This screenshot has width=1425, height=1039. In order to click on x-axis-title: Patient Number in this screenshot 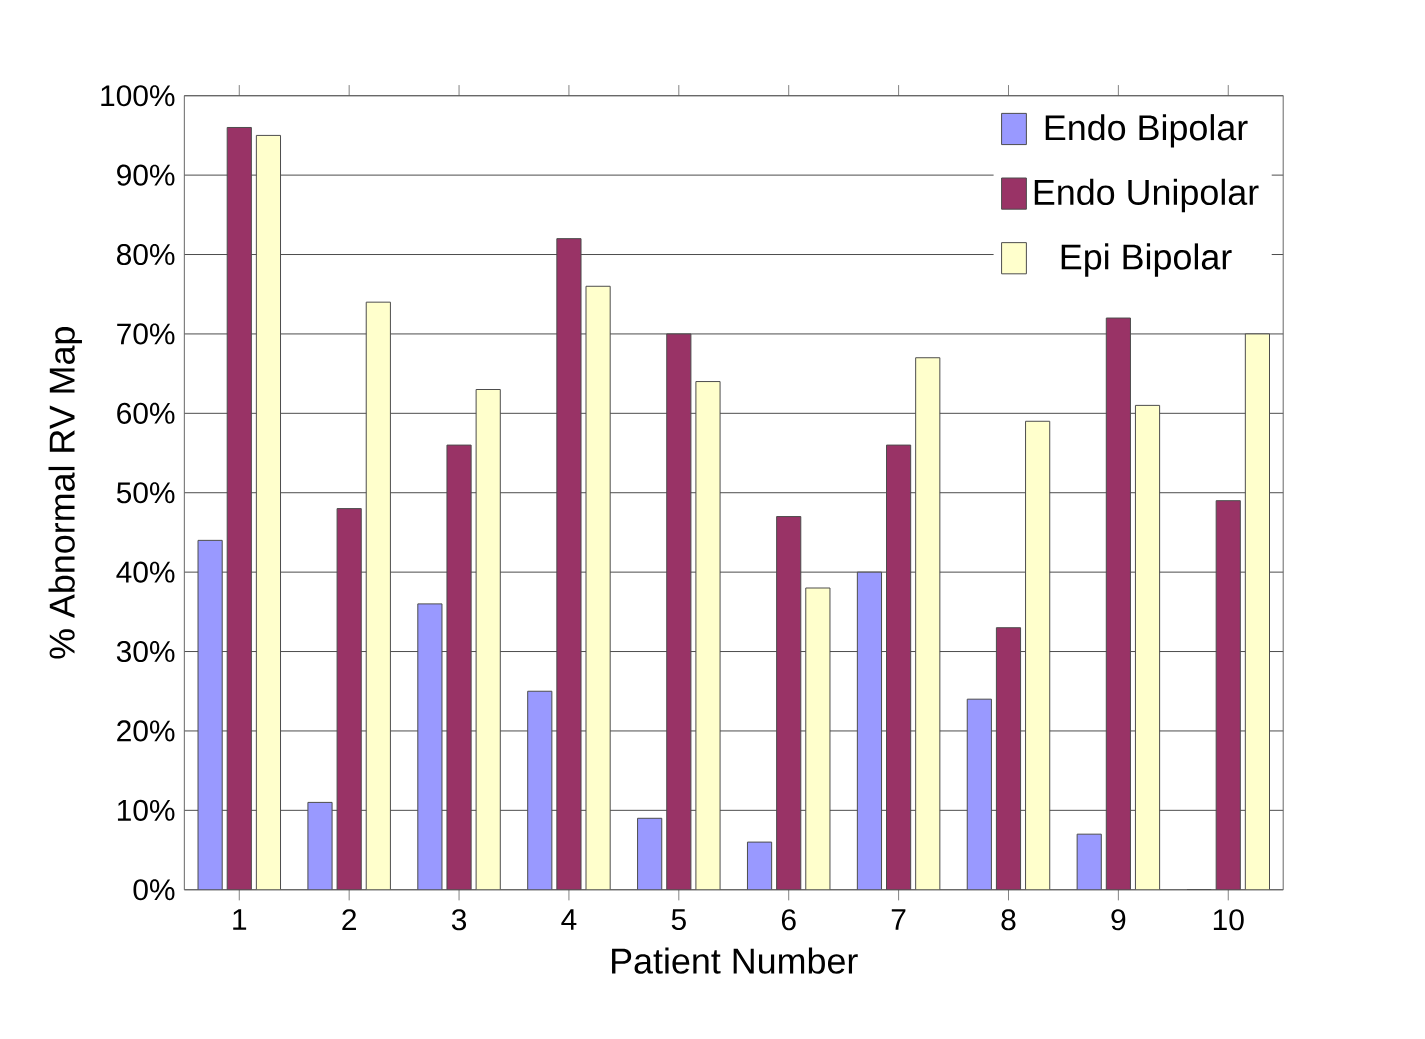, I will do `click(735, 960)`.